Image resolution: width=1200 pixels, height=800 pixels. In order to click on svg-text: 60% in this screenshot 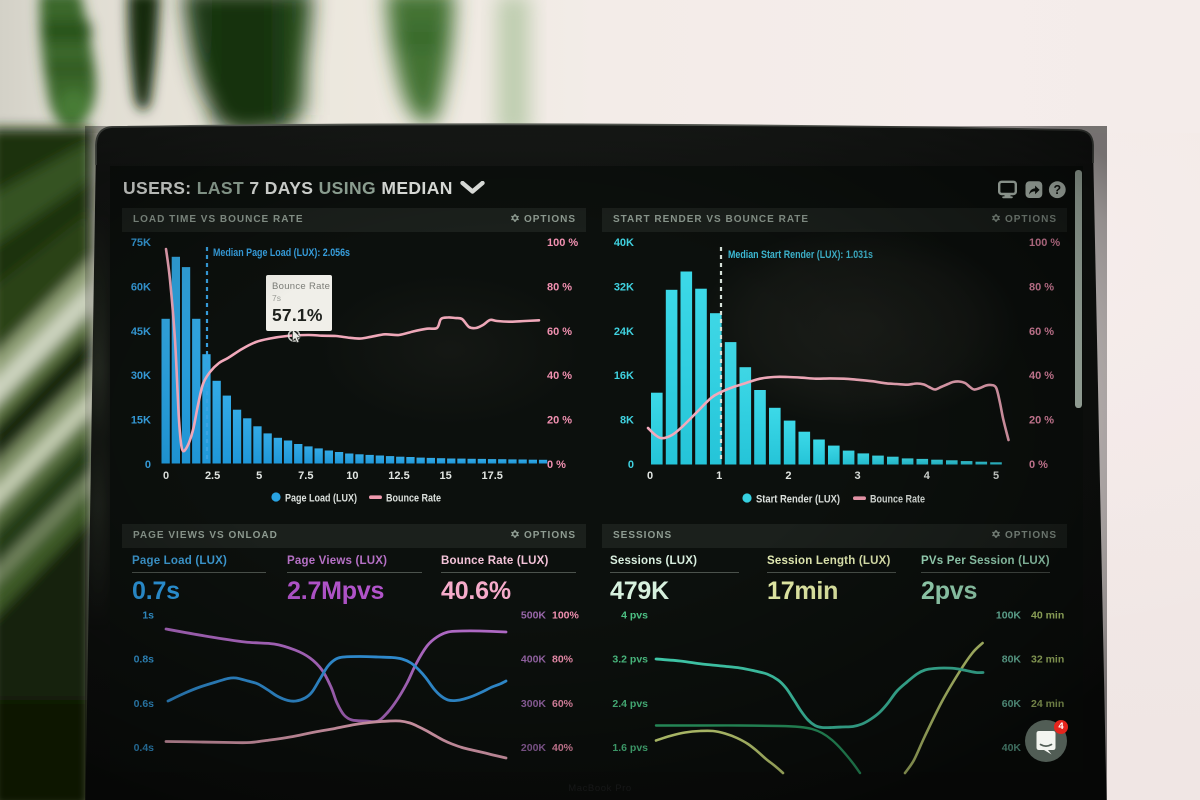, I will do `click(563, 704)`.